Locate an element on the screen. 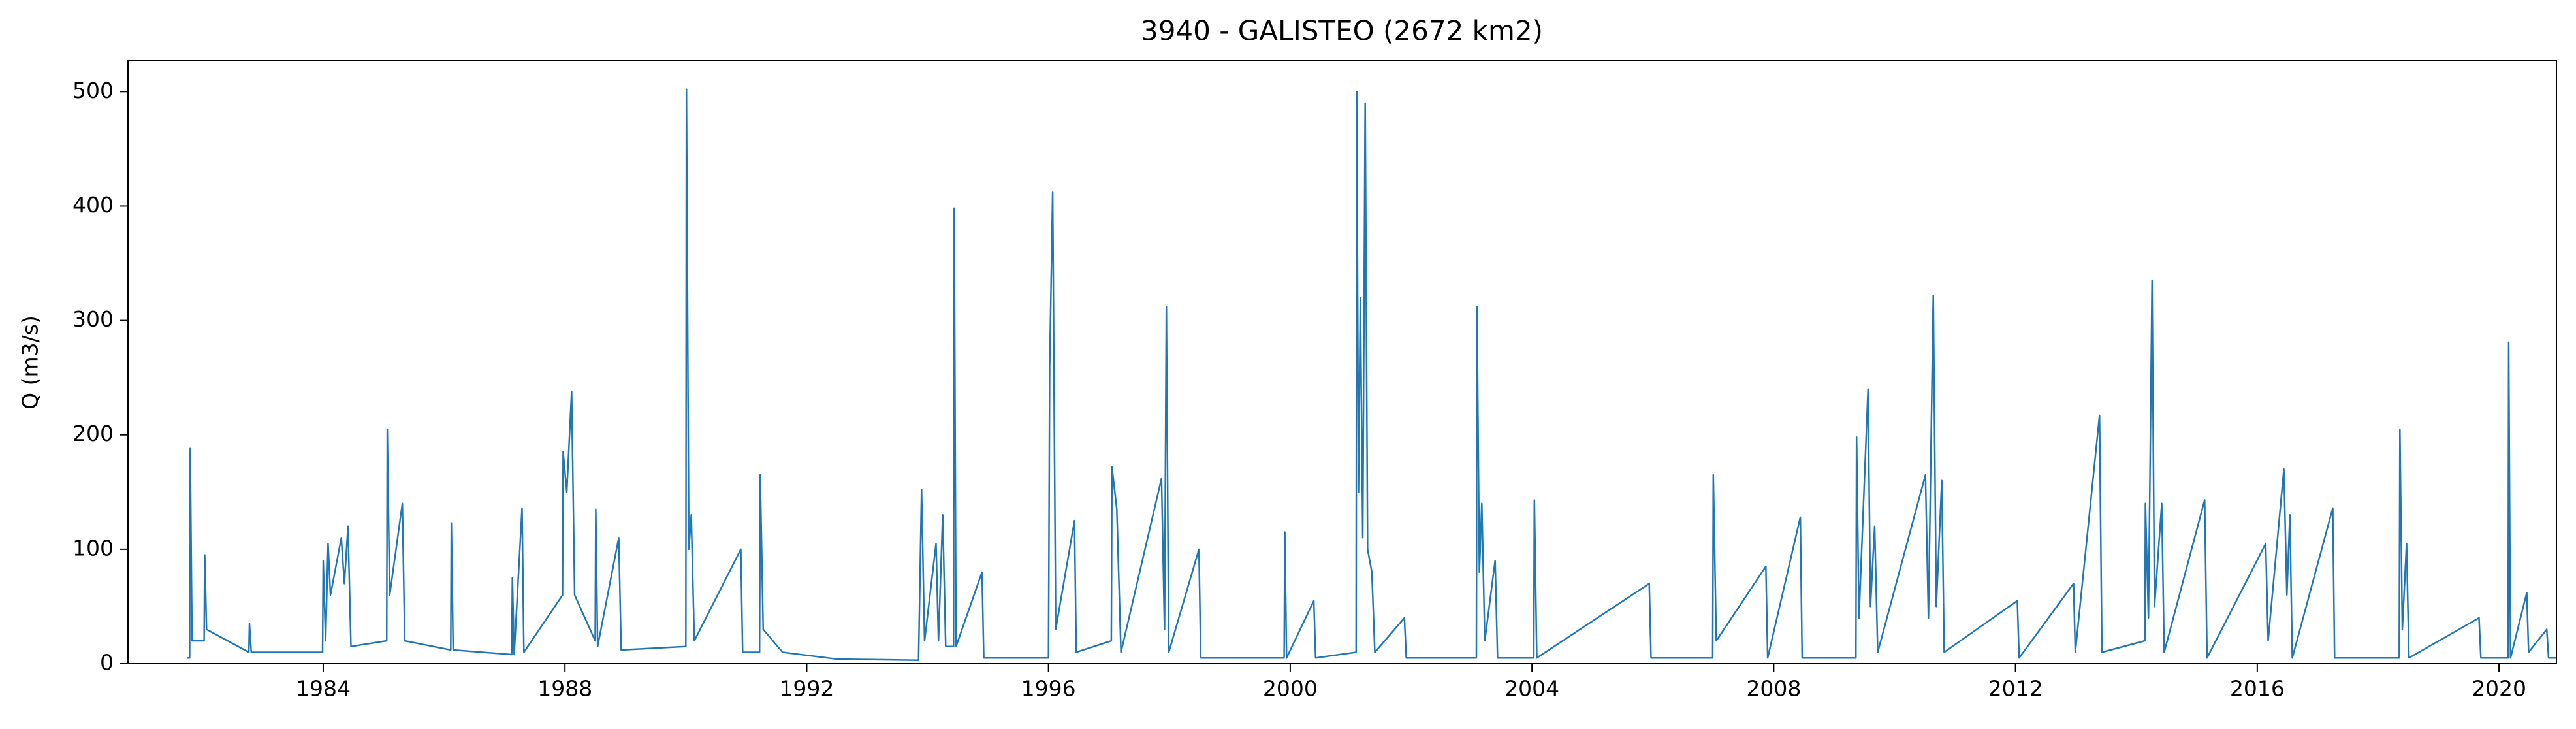 Image resolution: width=2576 pixels, height=729 pixels. y-tick-label: 0 is located at coordinates (107, 662).